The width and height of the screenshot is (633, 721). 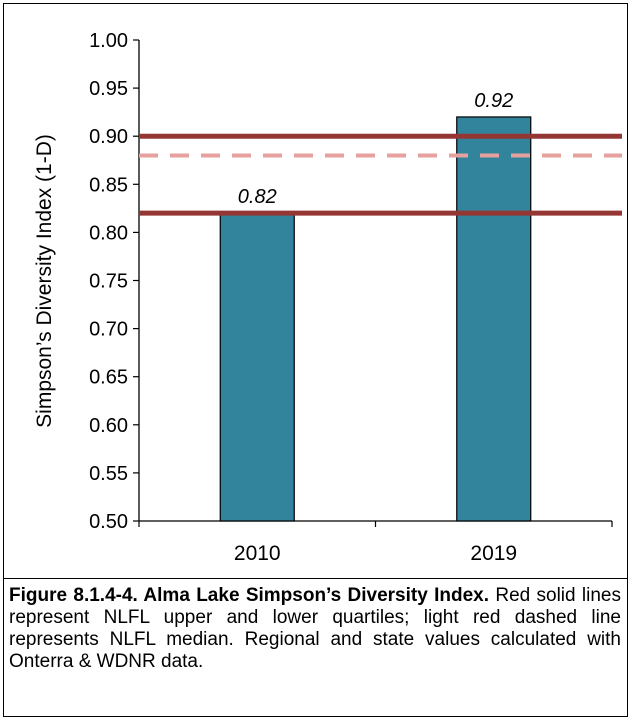 I want to click on y-tick-label: 0.70, so click(x=108, y=330).